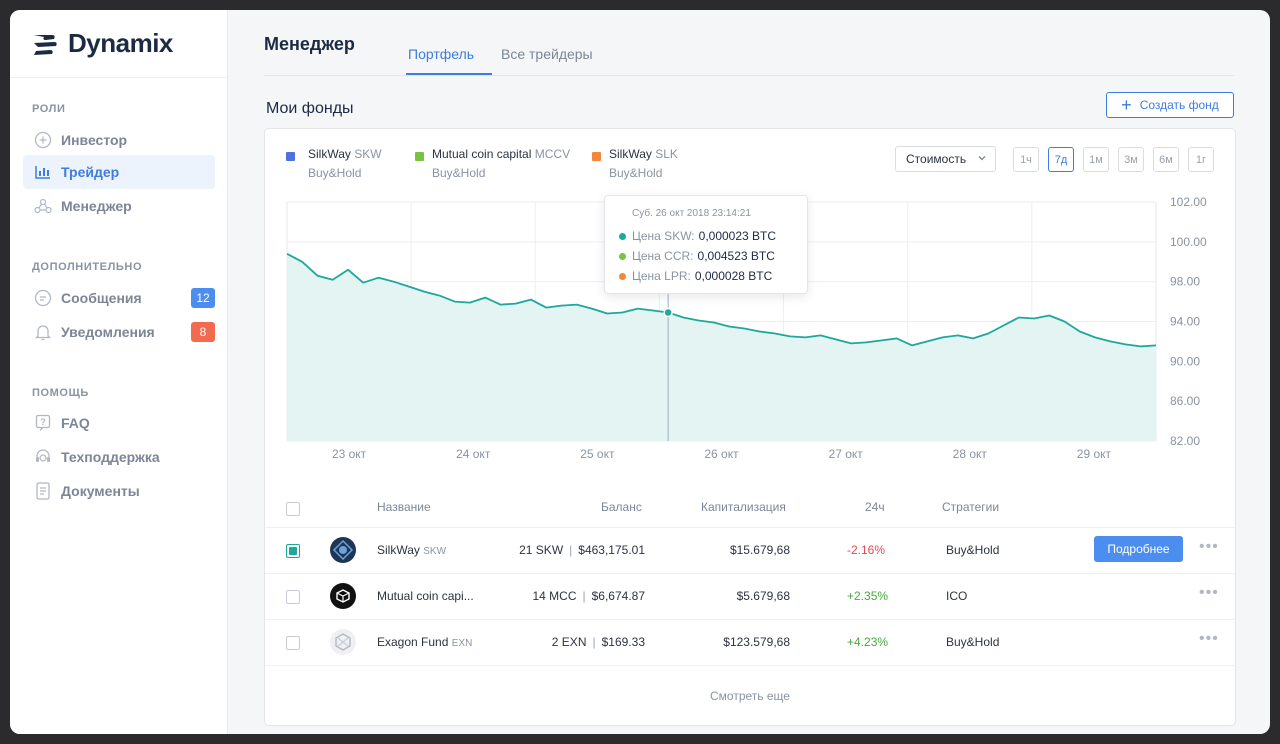 This screenshot has height=744, width=1280. What do you see at coordinates (441, 54) in the screenshot?
I see `tab-portfolio: Портфель` at bounding box center [441, 54].